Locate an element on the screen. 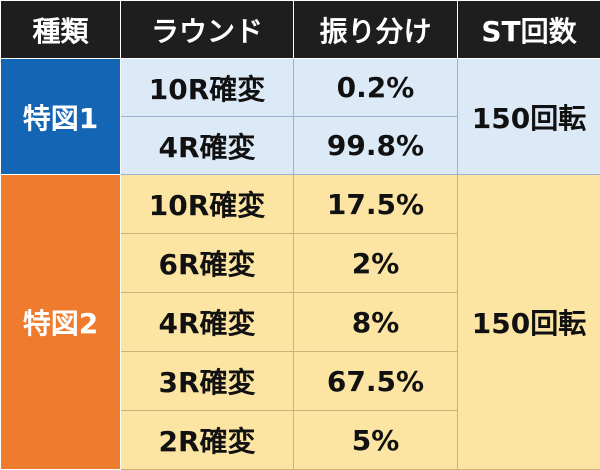 This screenshot has width=600, height=470. pct-cell: 0.2% is located at coordinates (376, 88).